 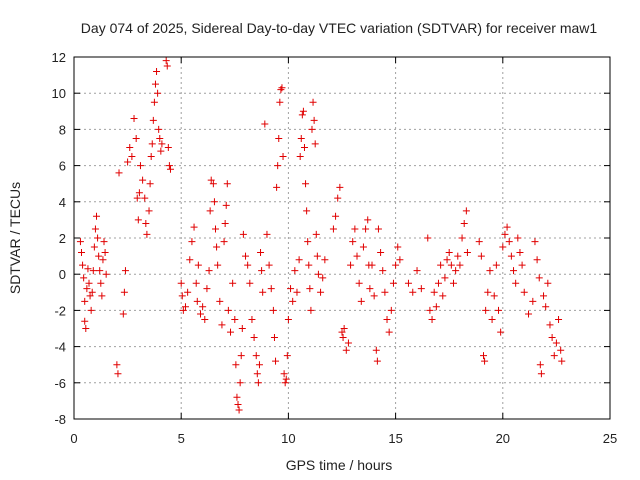 I want to click on x-tick-label: 15, so click(x=395, y=438).